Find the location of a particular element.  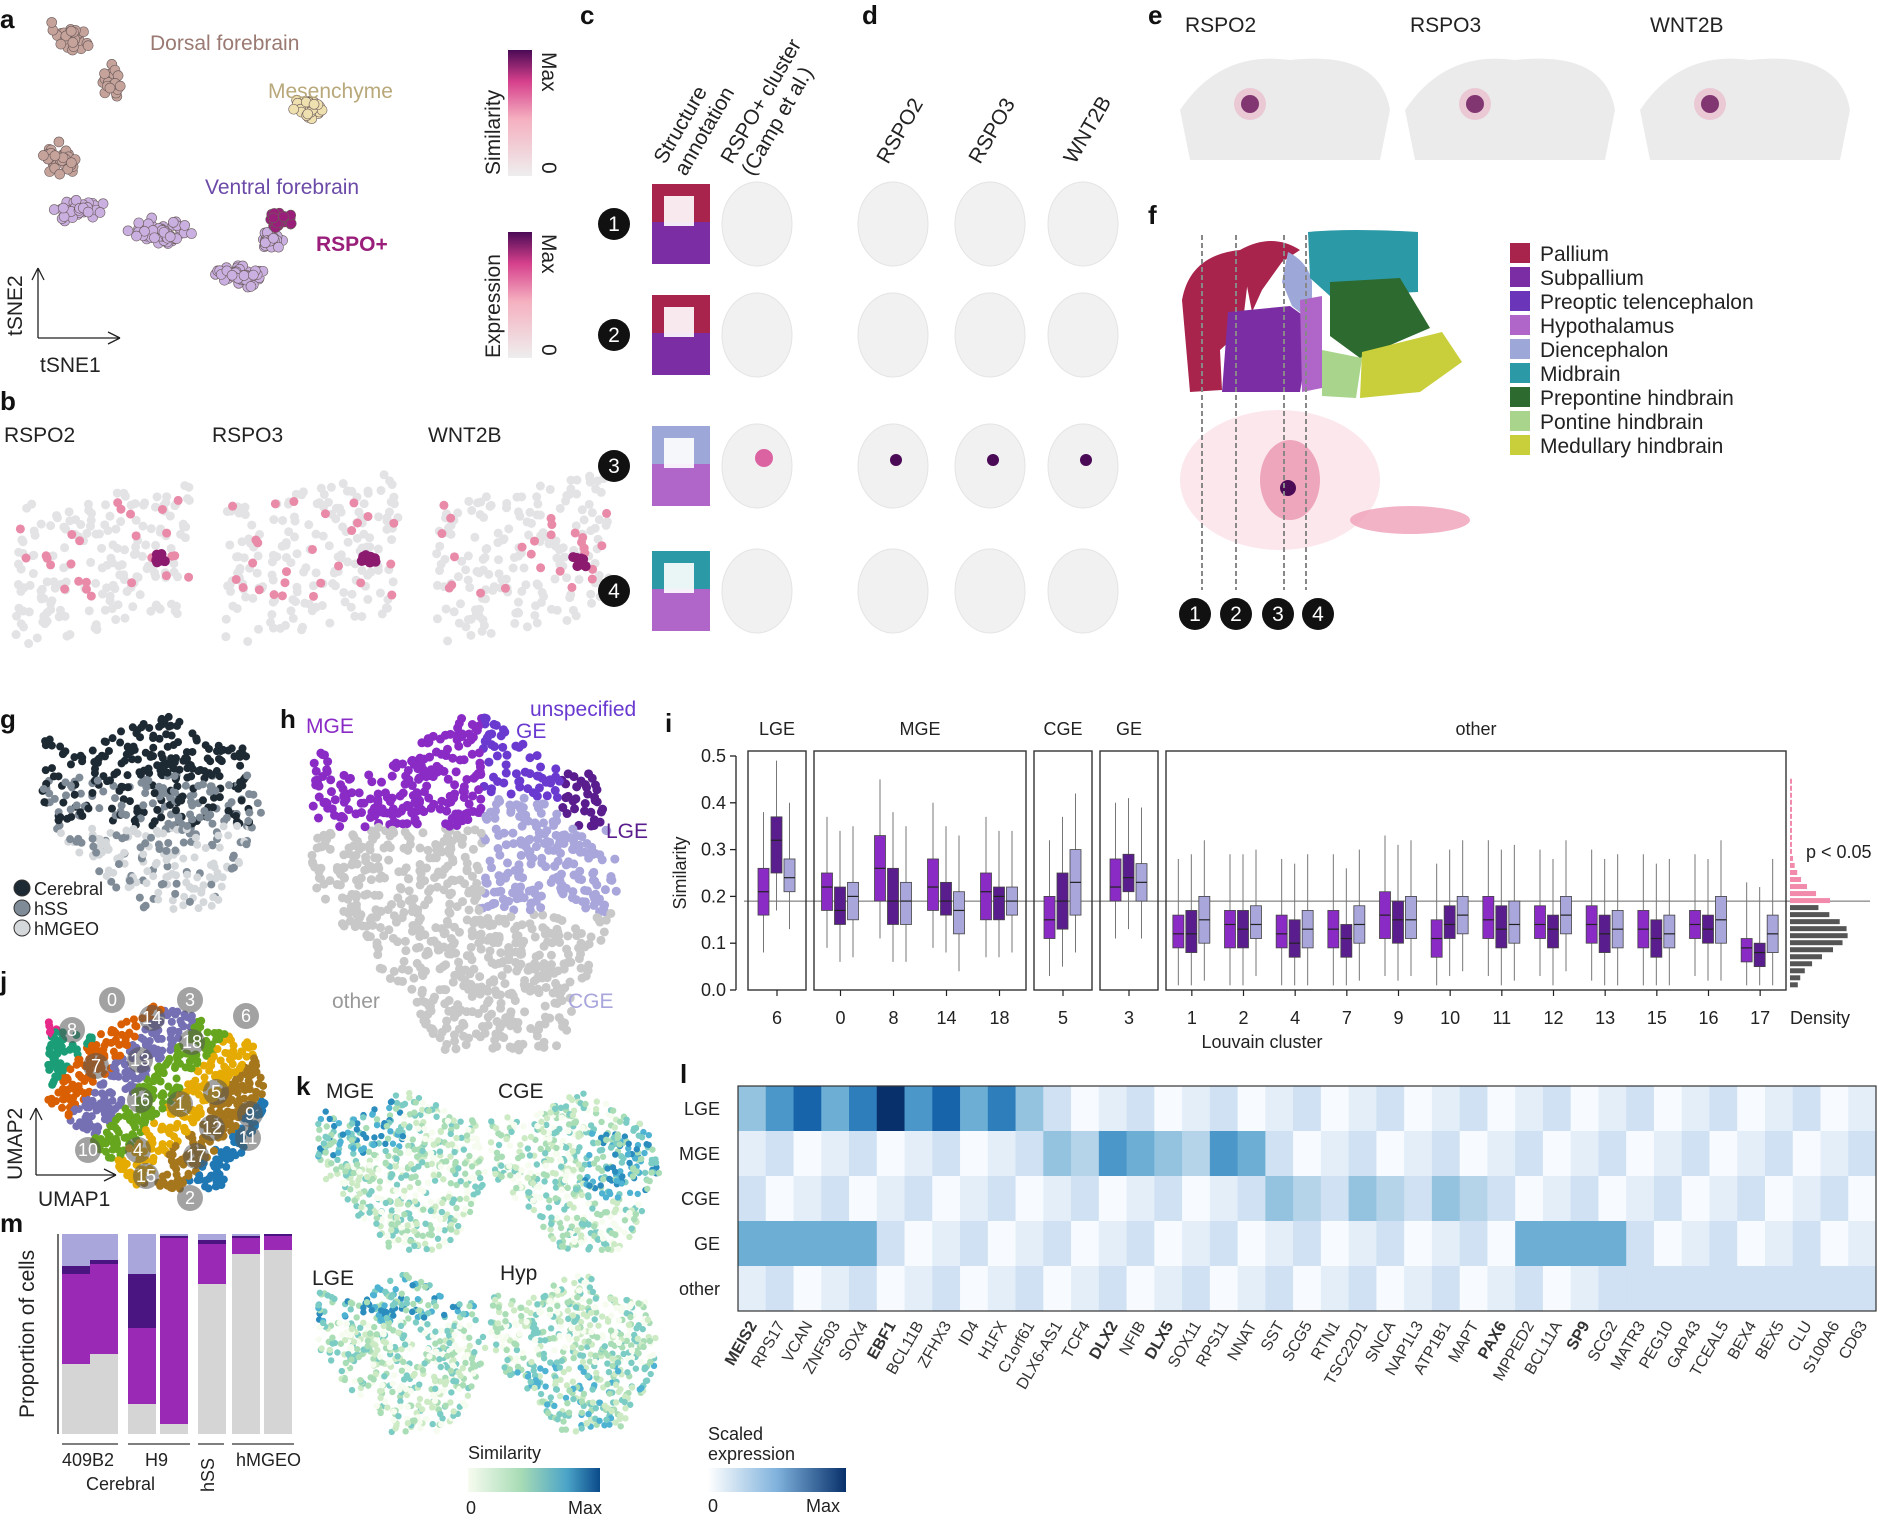

tsne-high-point is located at coordinates (581, 558).